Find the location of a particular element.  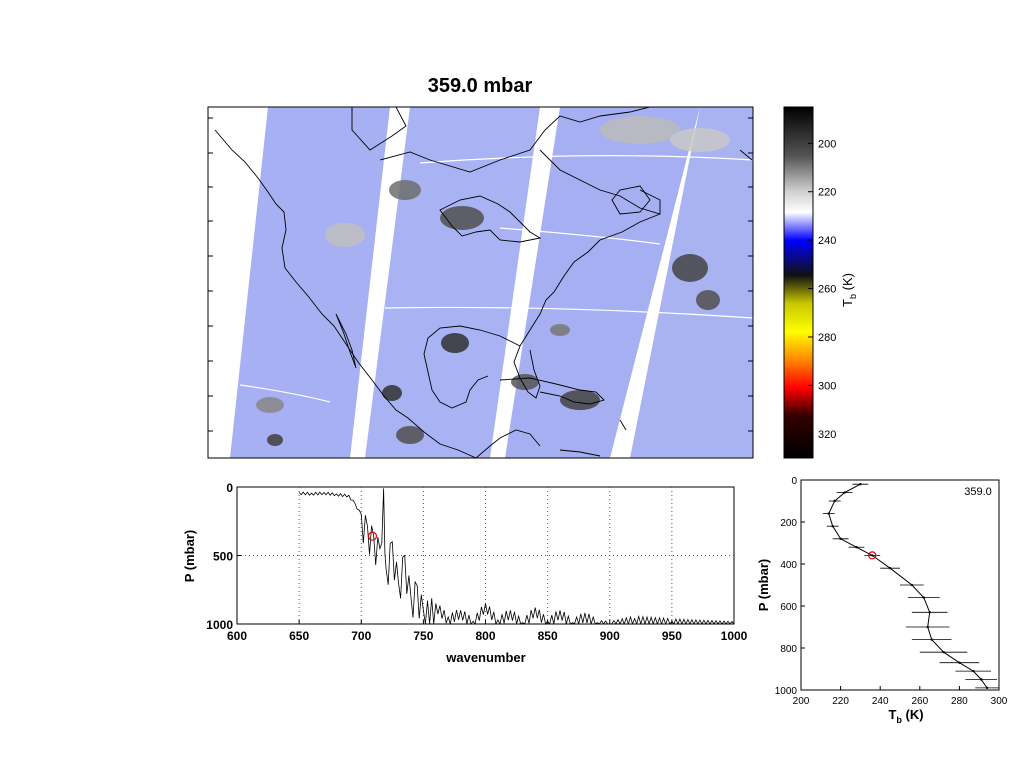

profile-xtick-label: 200 is located at coordinates (801, 701).